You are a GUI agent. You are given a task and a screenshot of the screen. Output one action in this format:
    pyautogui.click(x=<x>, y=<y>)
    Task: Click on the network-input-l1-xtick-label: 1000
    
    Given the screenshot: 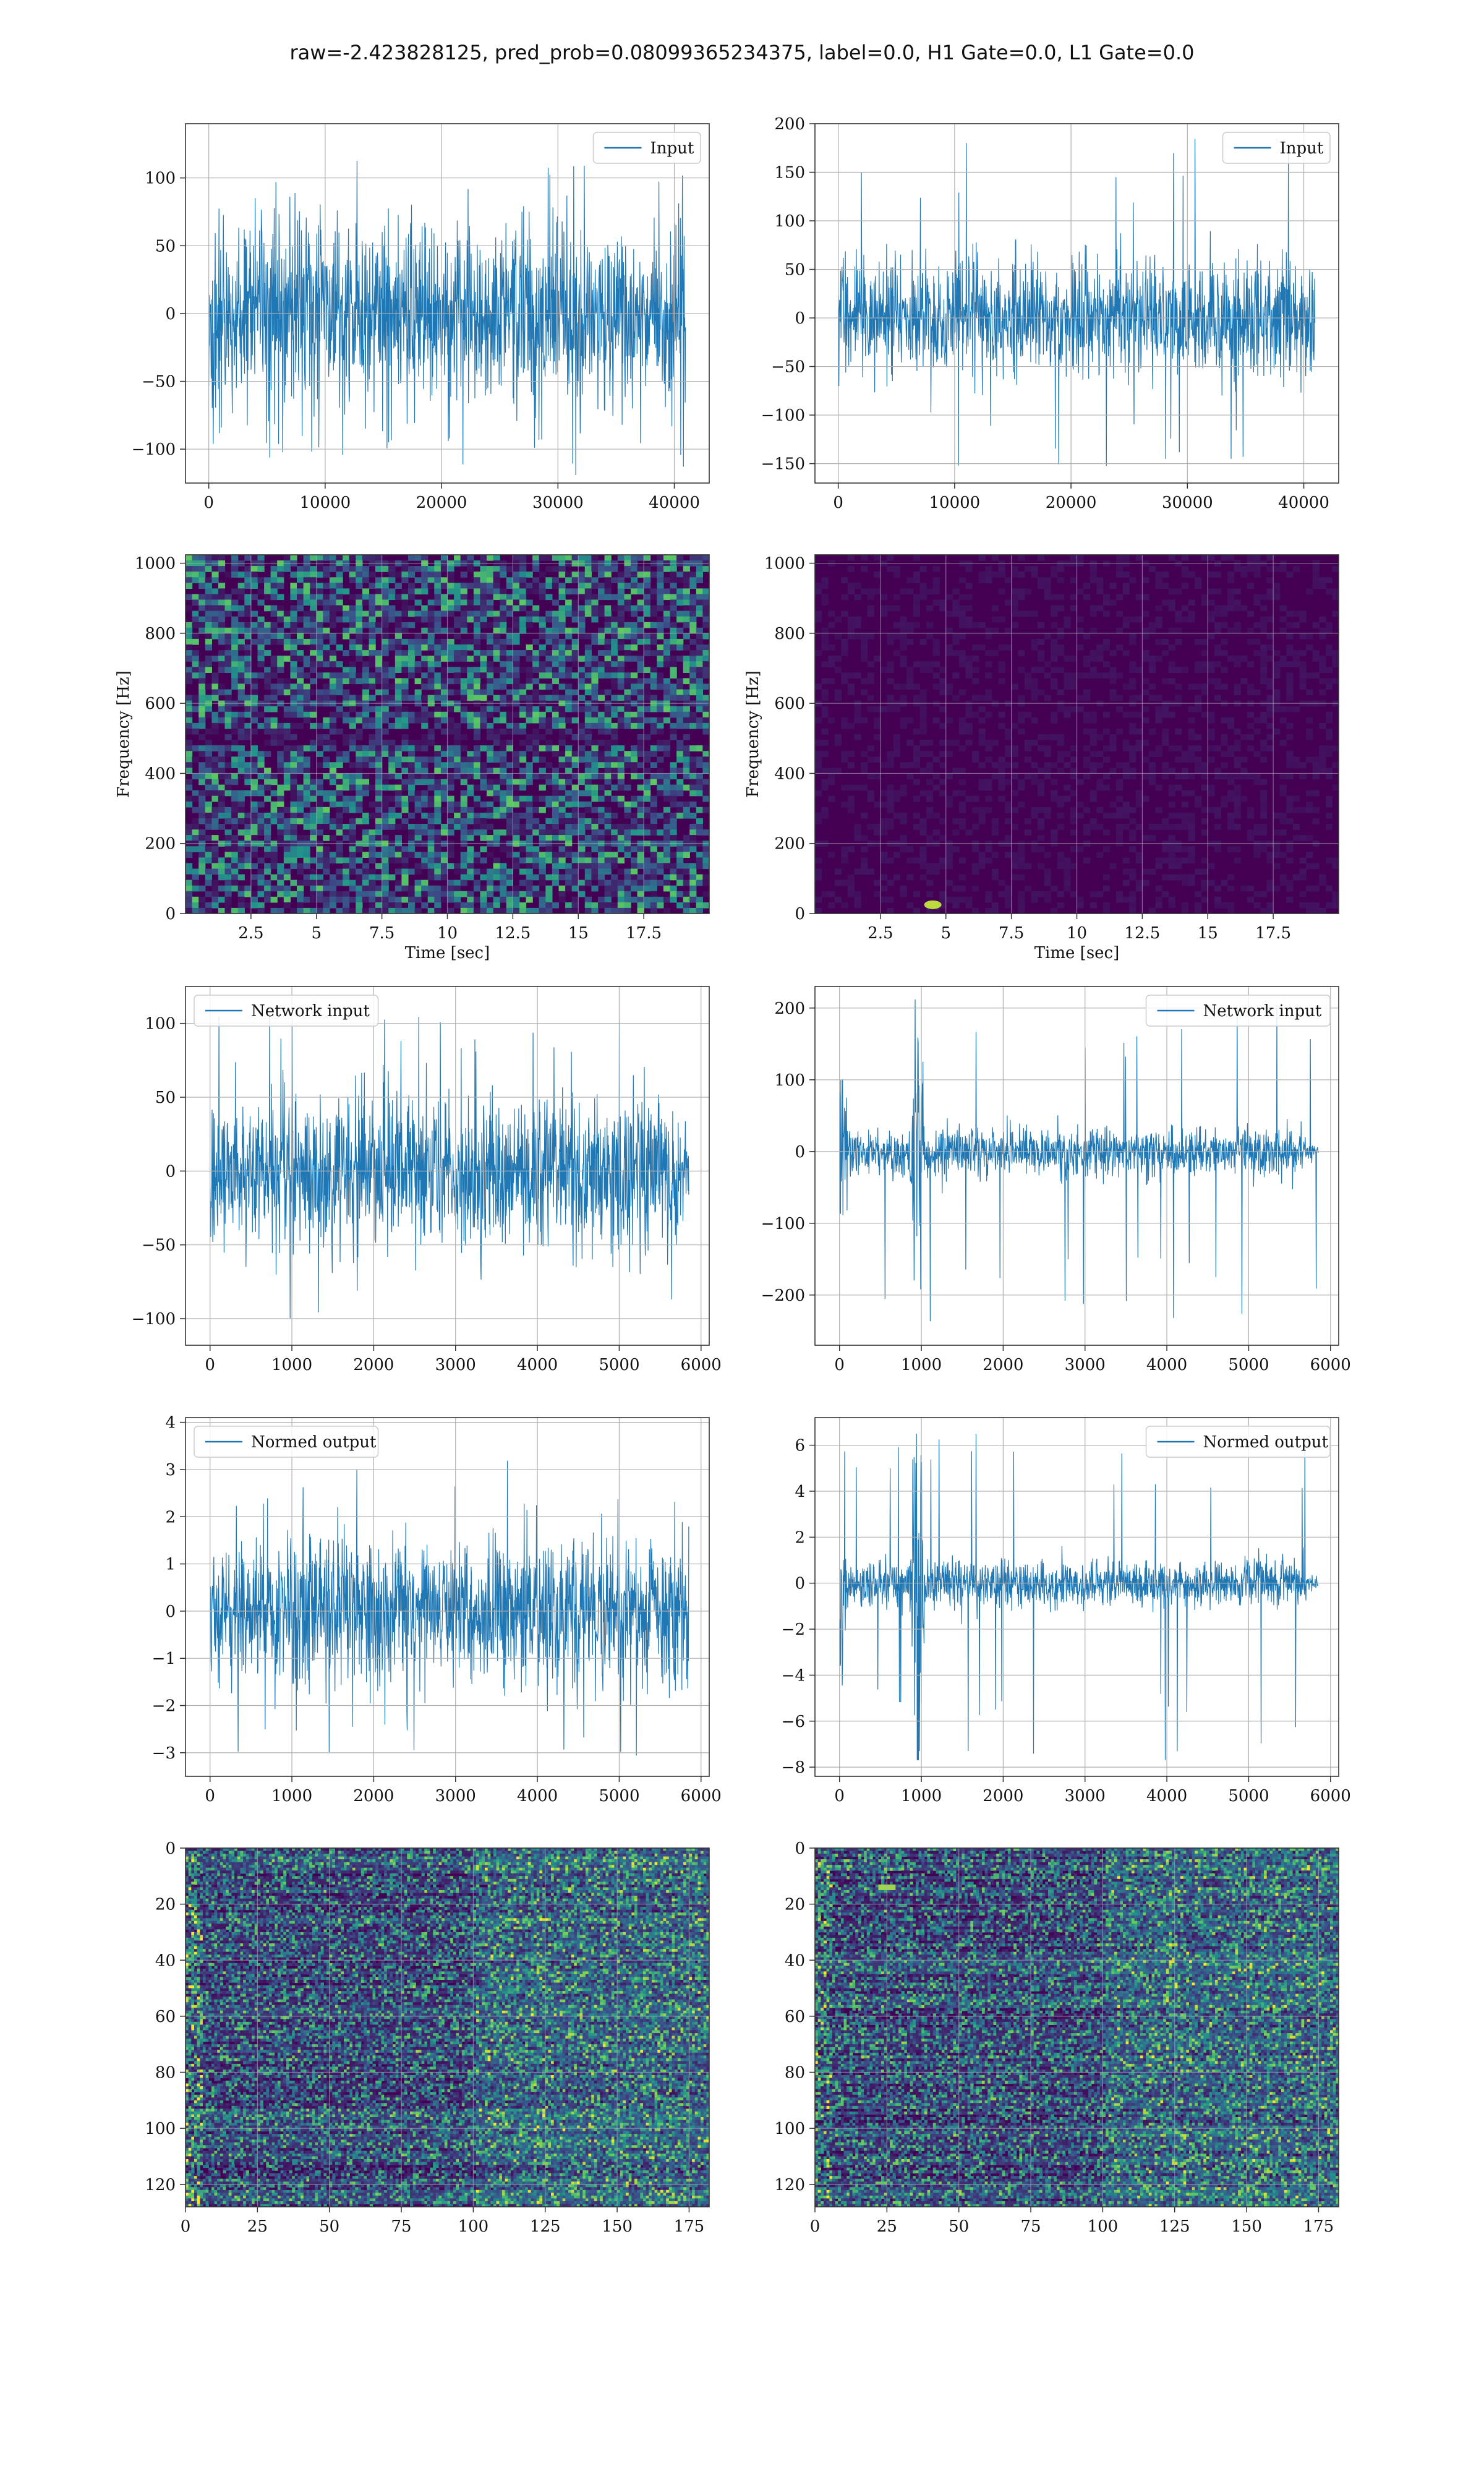 What is the action you would take?
    pyautogui.click(x=921, y=1365)
    